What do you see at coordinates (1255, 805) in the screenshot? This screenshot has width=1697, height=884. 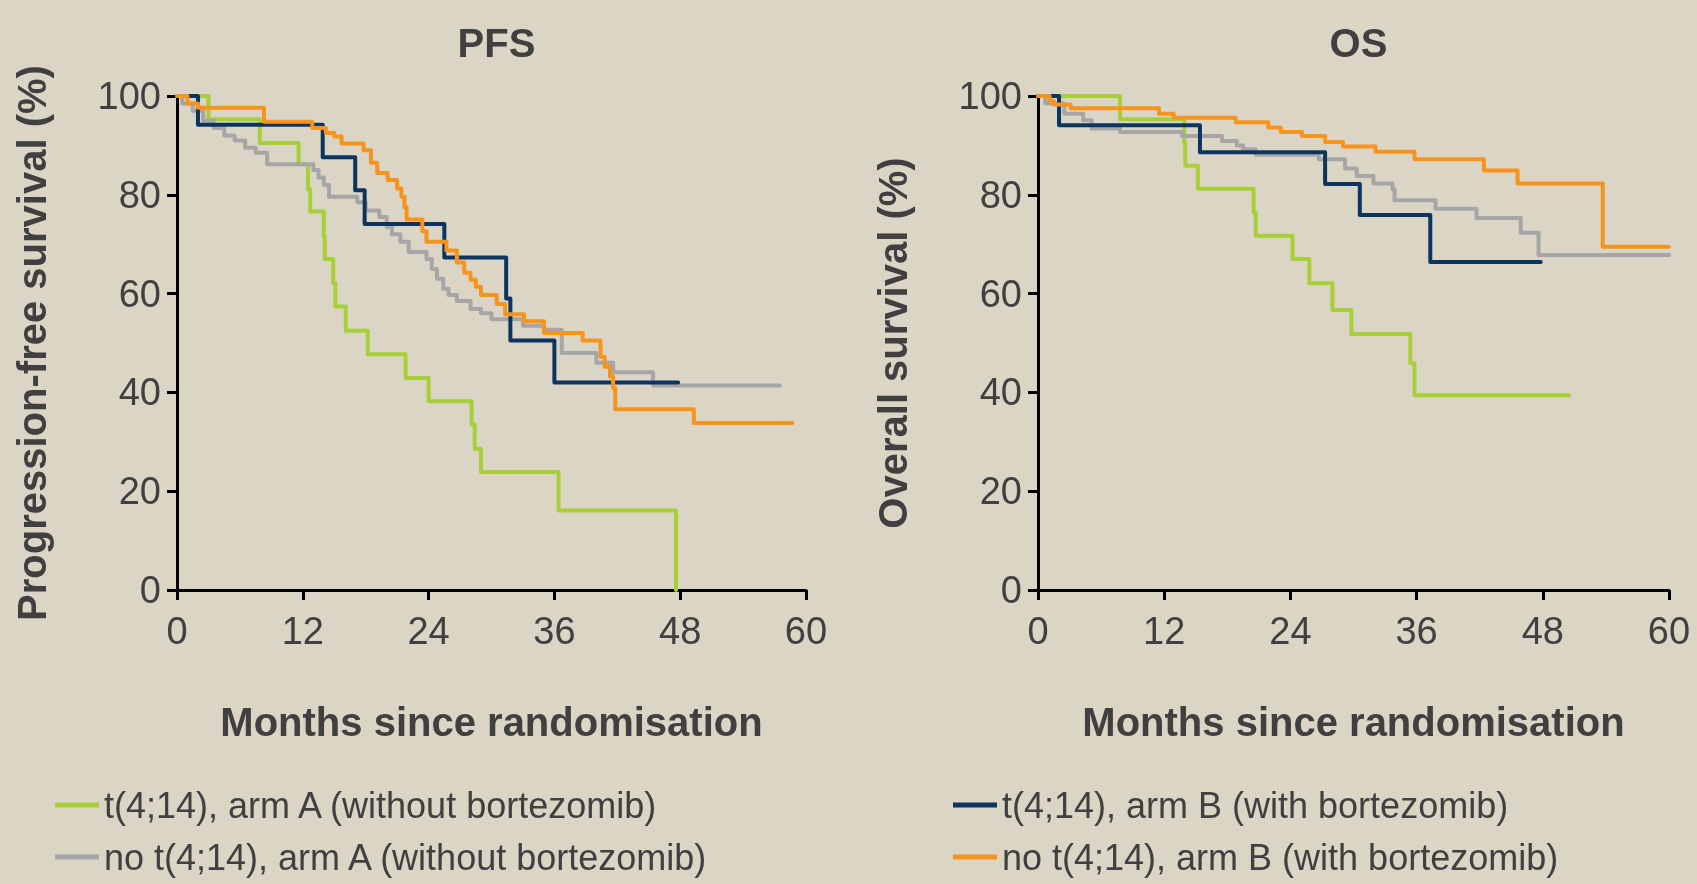 I see `legend-label: t(4;14), arm B (with bortezomib)` at bounding box center [1255, 805].